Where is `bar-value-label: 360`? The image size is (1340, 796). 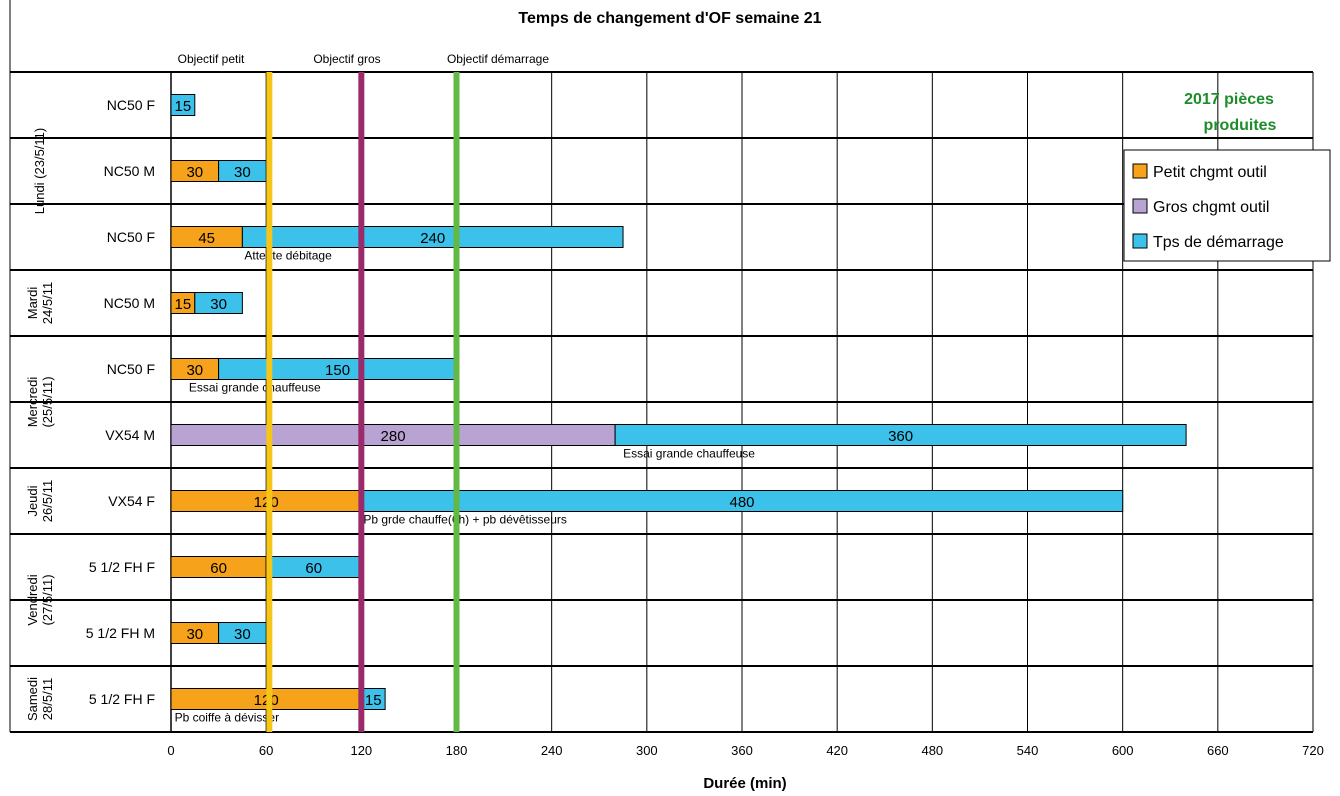 bar-value-label: 360 is located at coordinates (900, 436).